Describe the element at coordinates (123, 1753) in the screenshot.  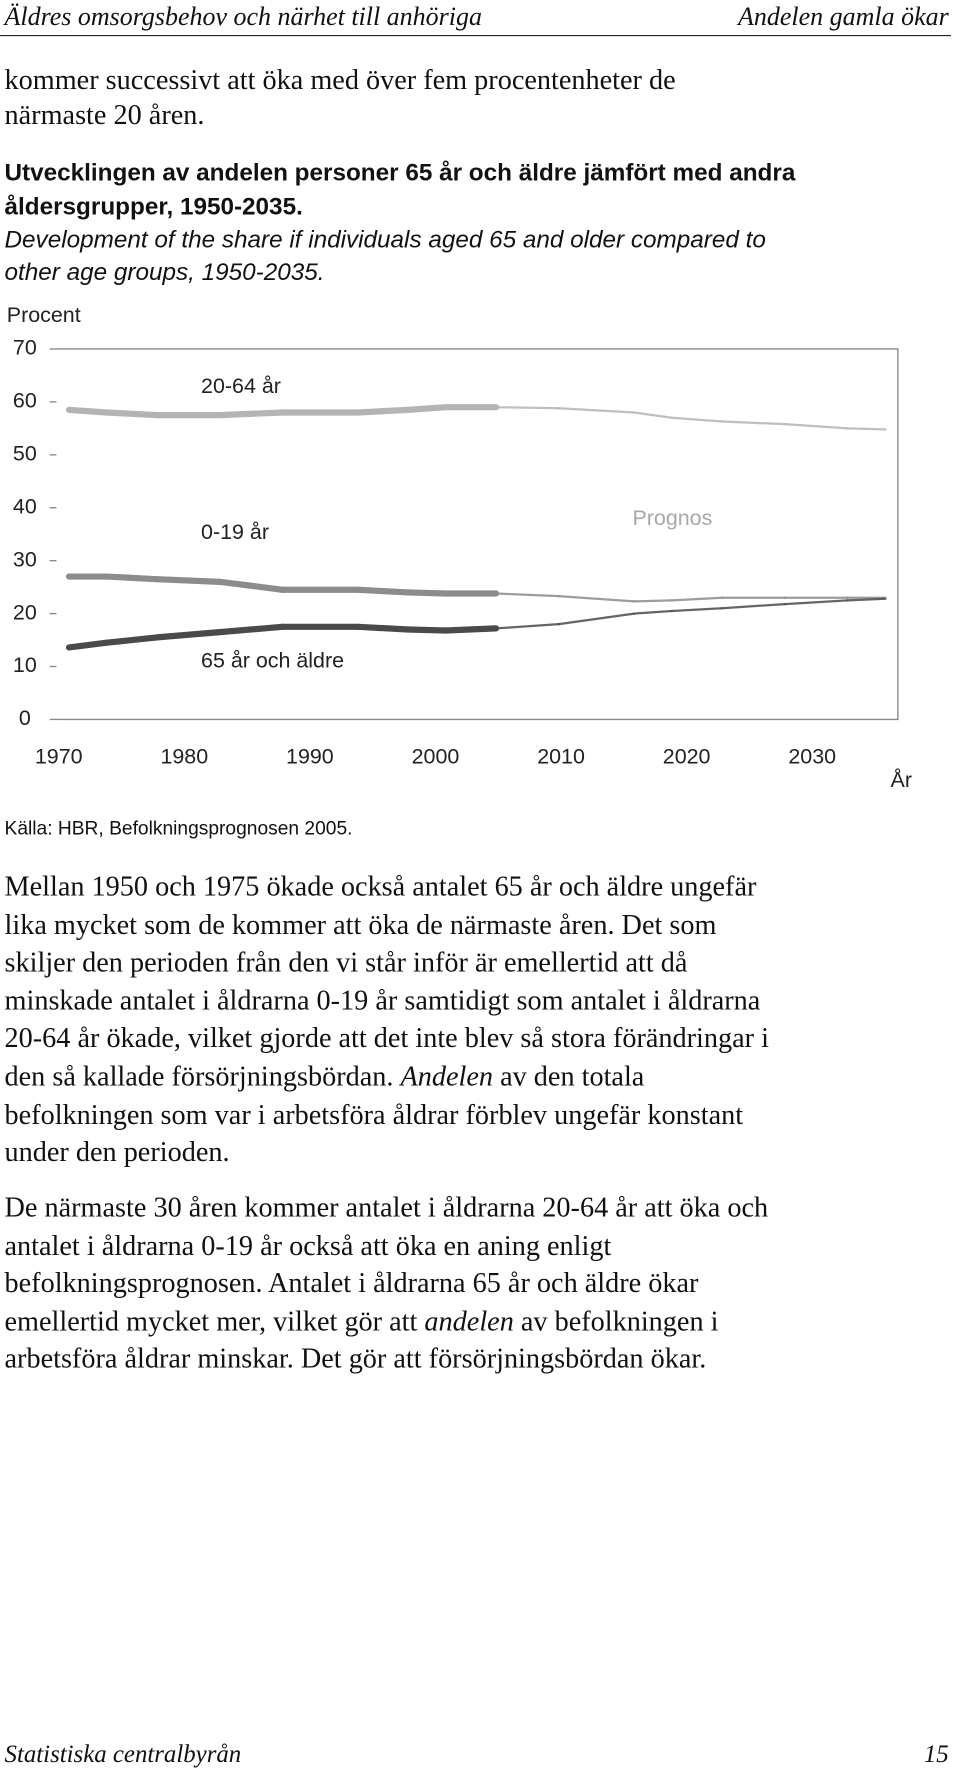
I see `footer-left: Statistiska centralbyrån` at that location.